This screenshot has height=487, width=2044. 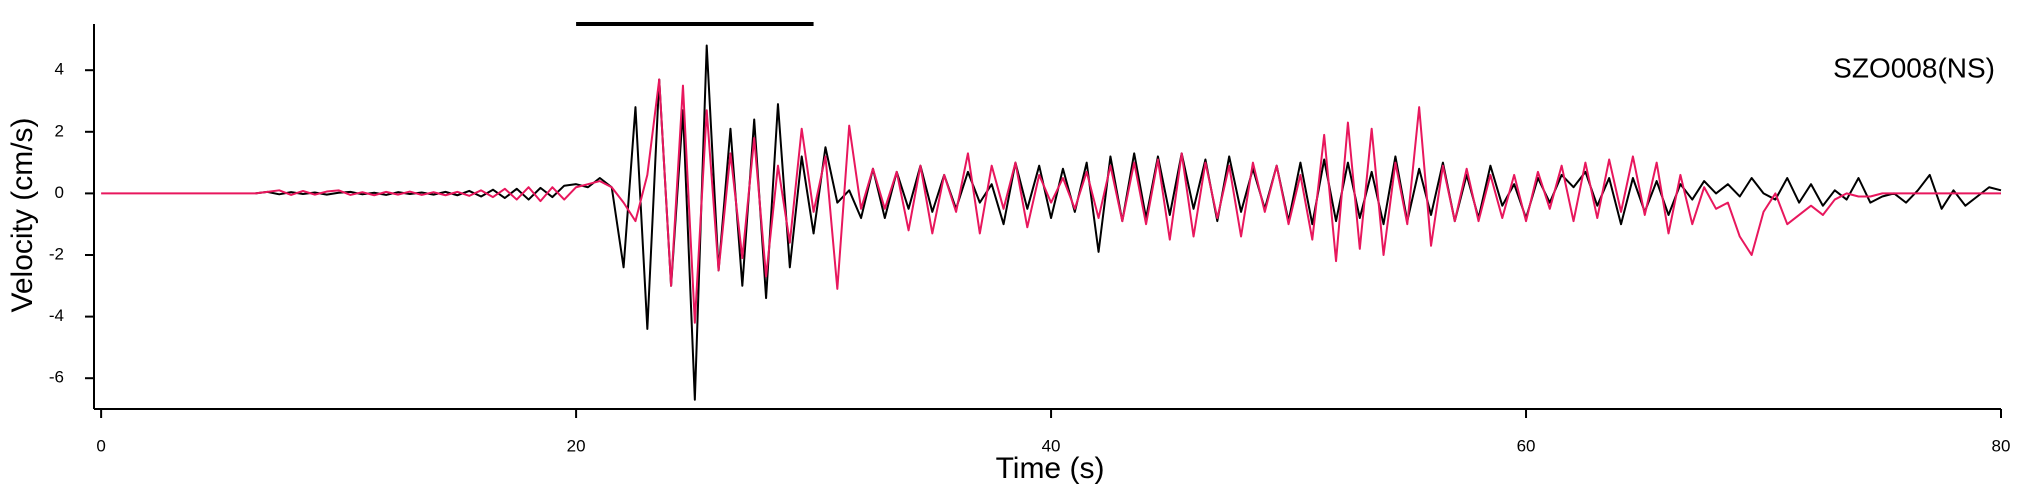 What do you see at coordinates (22, 214) in the screenshot?
I see `y-axis-title: Velocity (cm/s)` at bounding box center [22, 214].